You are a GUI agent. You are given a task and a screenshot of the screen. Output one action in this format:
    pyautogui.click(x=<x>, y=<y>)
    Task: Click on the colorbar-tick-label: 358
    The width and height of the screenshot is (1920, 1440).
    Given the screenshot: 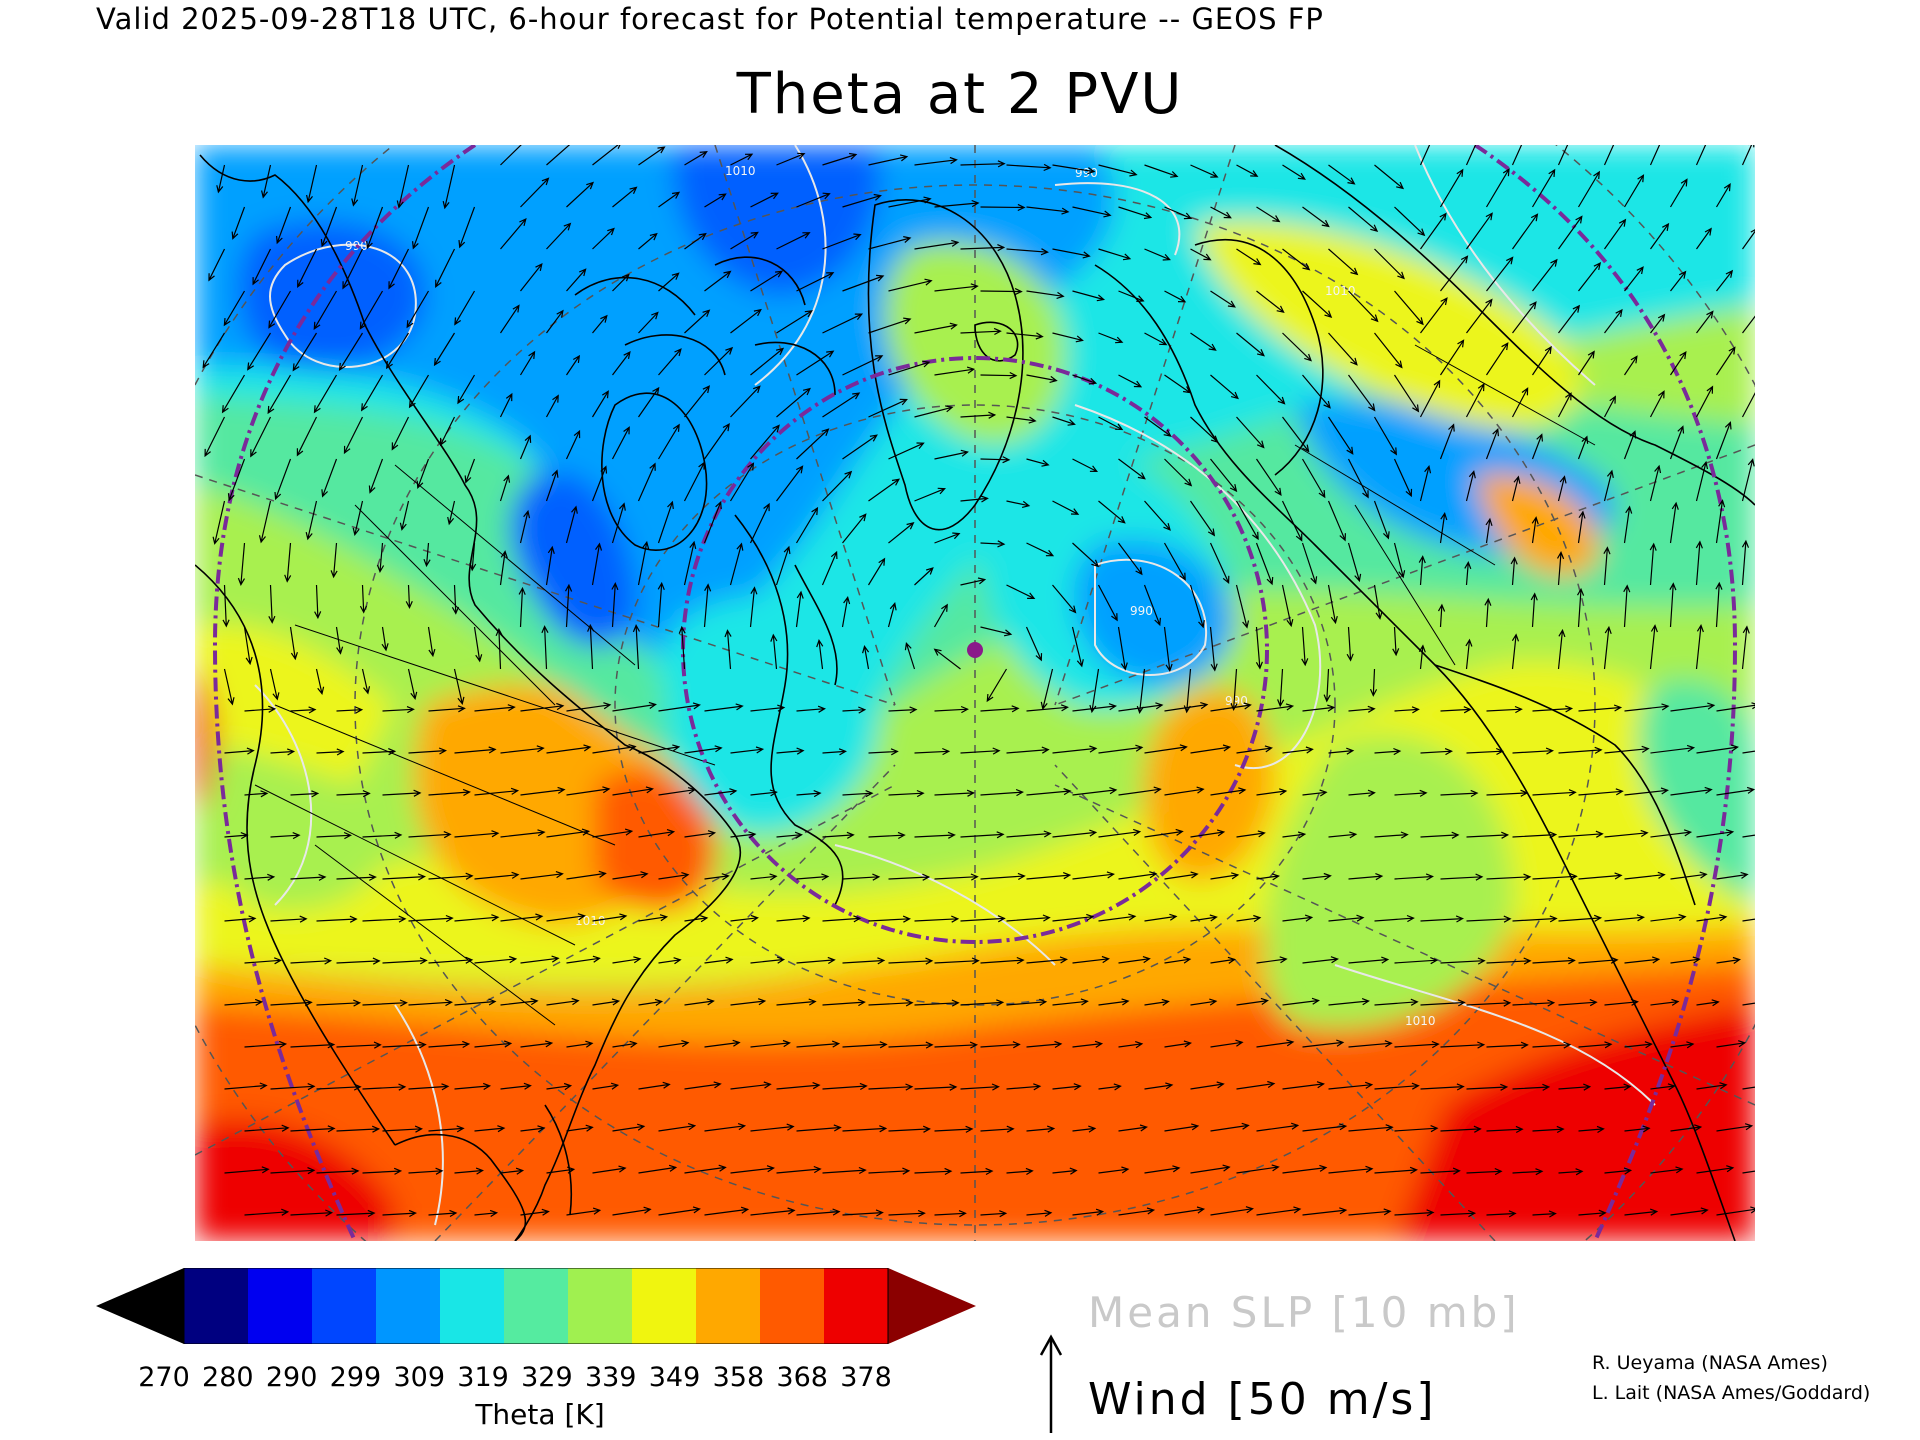 What is the action you would take?
    pyautogui.click(x=738, y=1377)
    